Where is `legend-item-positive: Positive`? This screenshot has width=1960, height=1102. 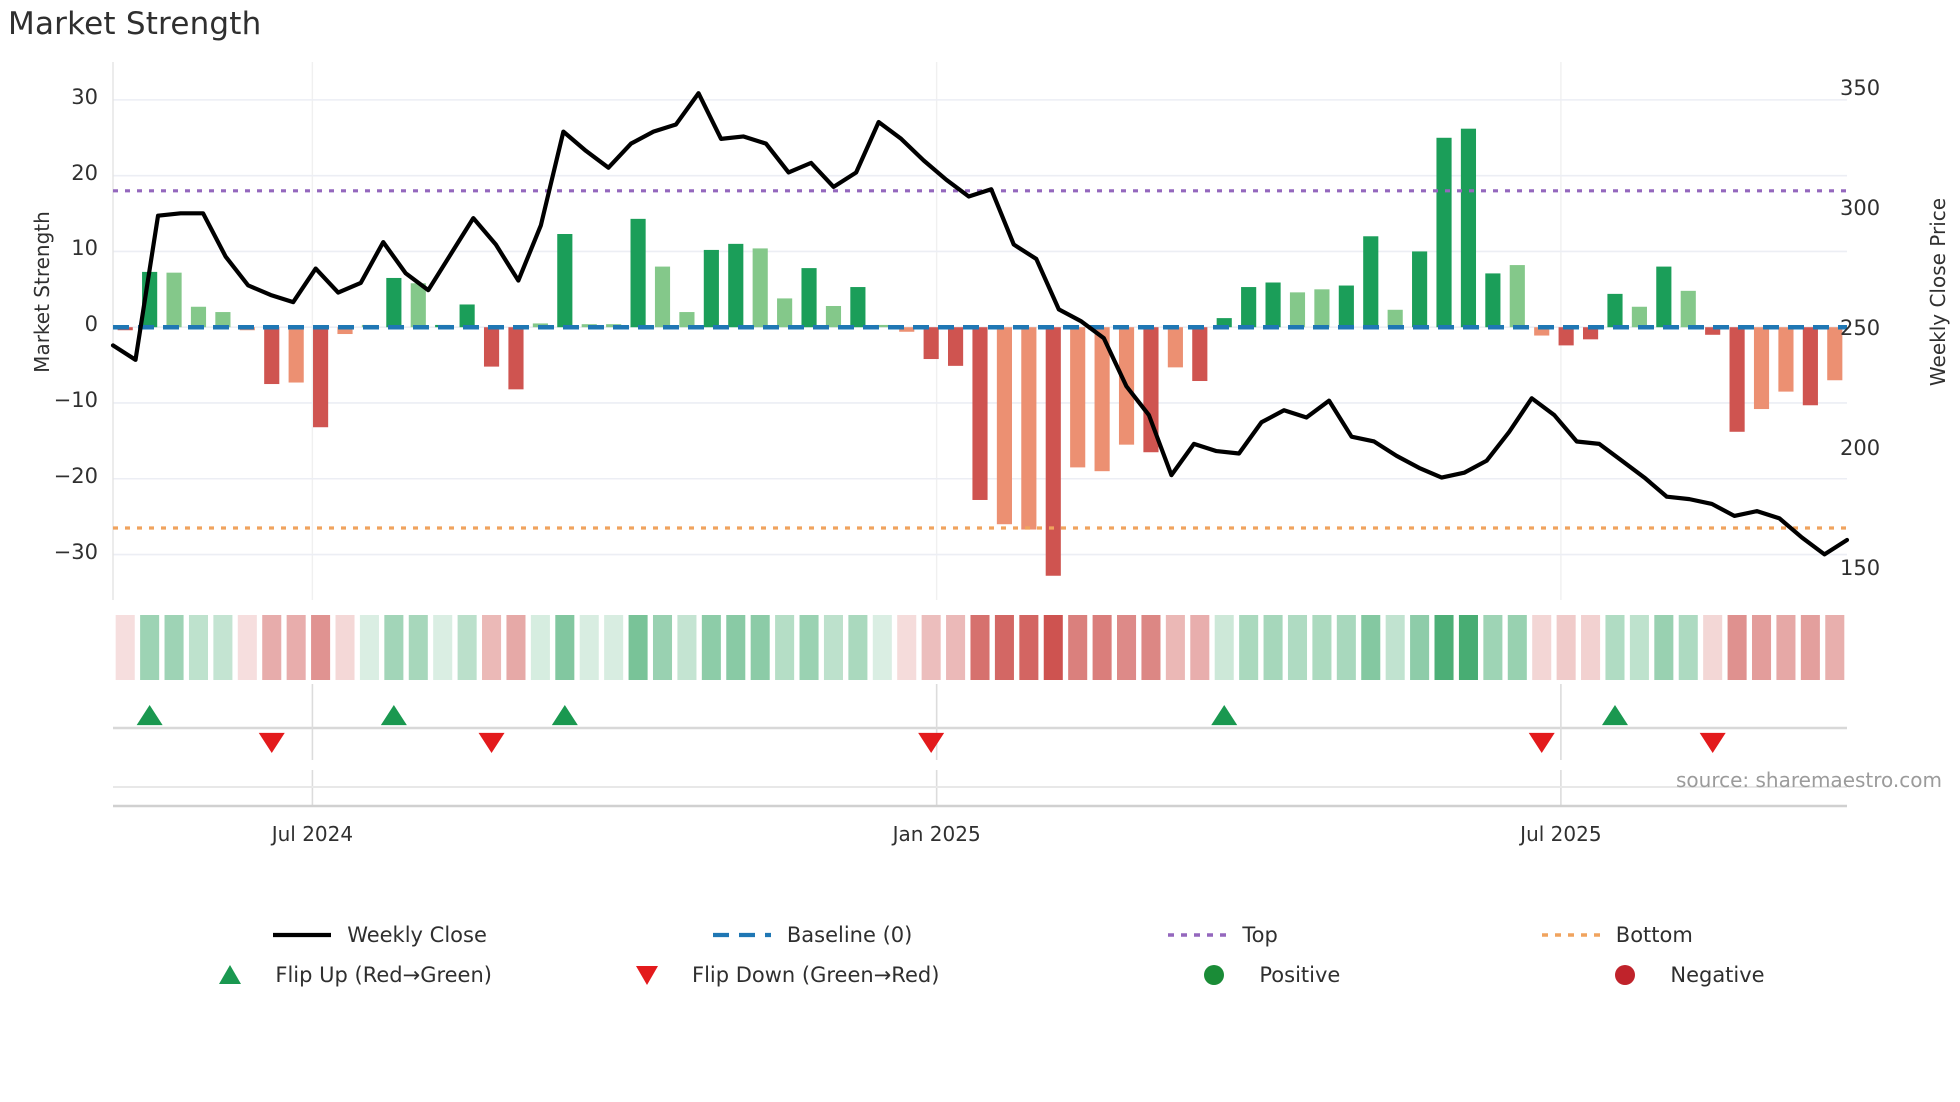
legend-item-positive: Positive is located at coordinates (1259, 975).